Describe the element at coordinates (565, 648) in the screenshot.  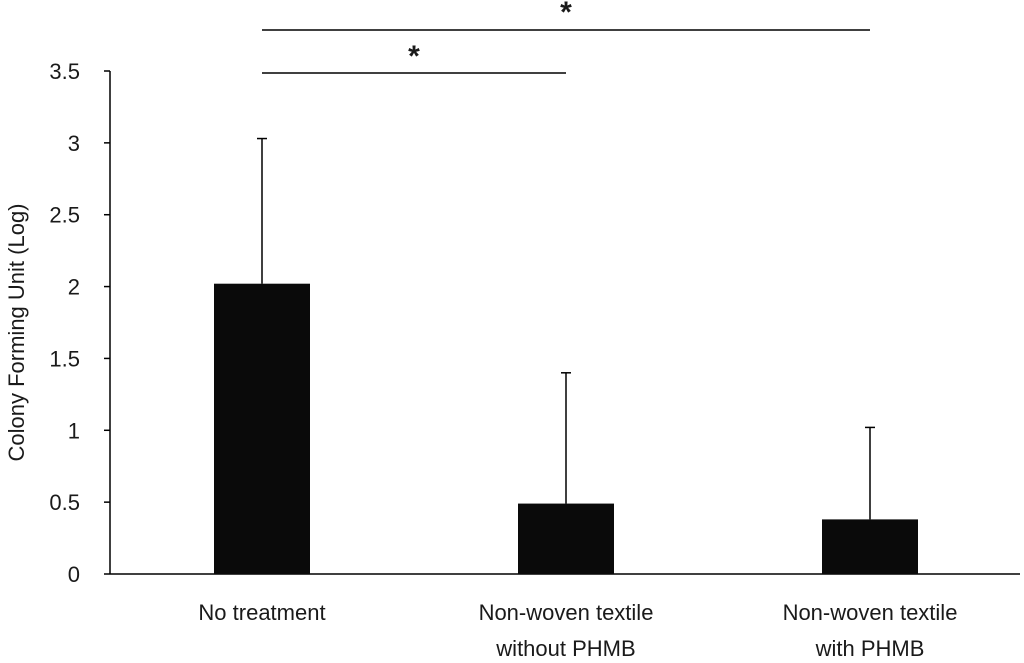
I see `x-category-label-2: without PHMB` at that location.